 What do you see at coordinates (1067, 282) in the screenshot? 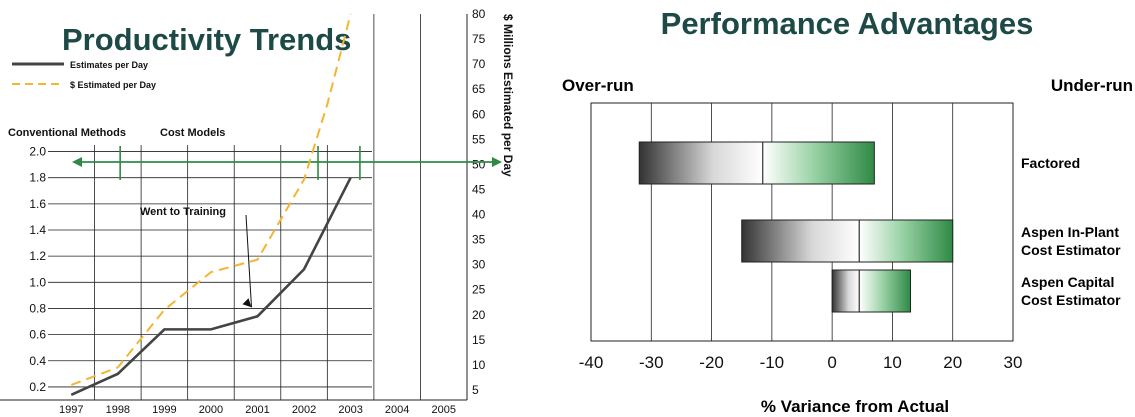
I see `category-label-2-0: Aspen Capital` at bounding box center [1067, 282].